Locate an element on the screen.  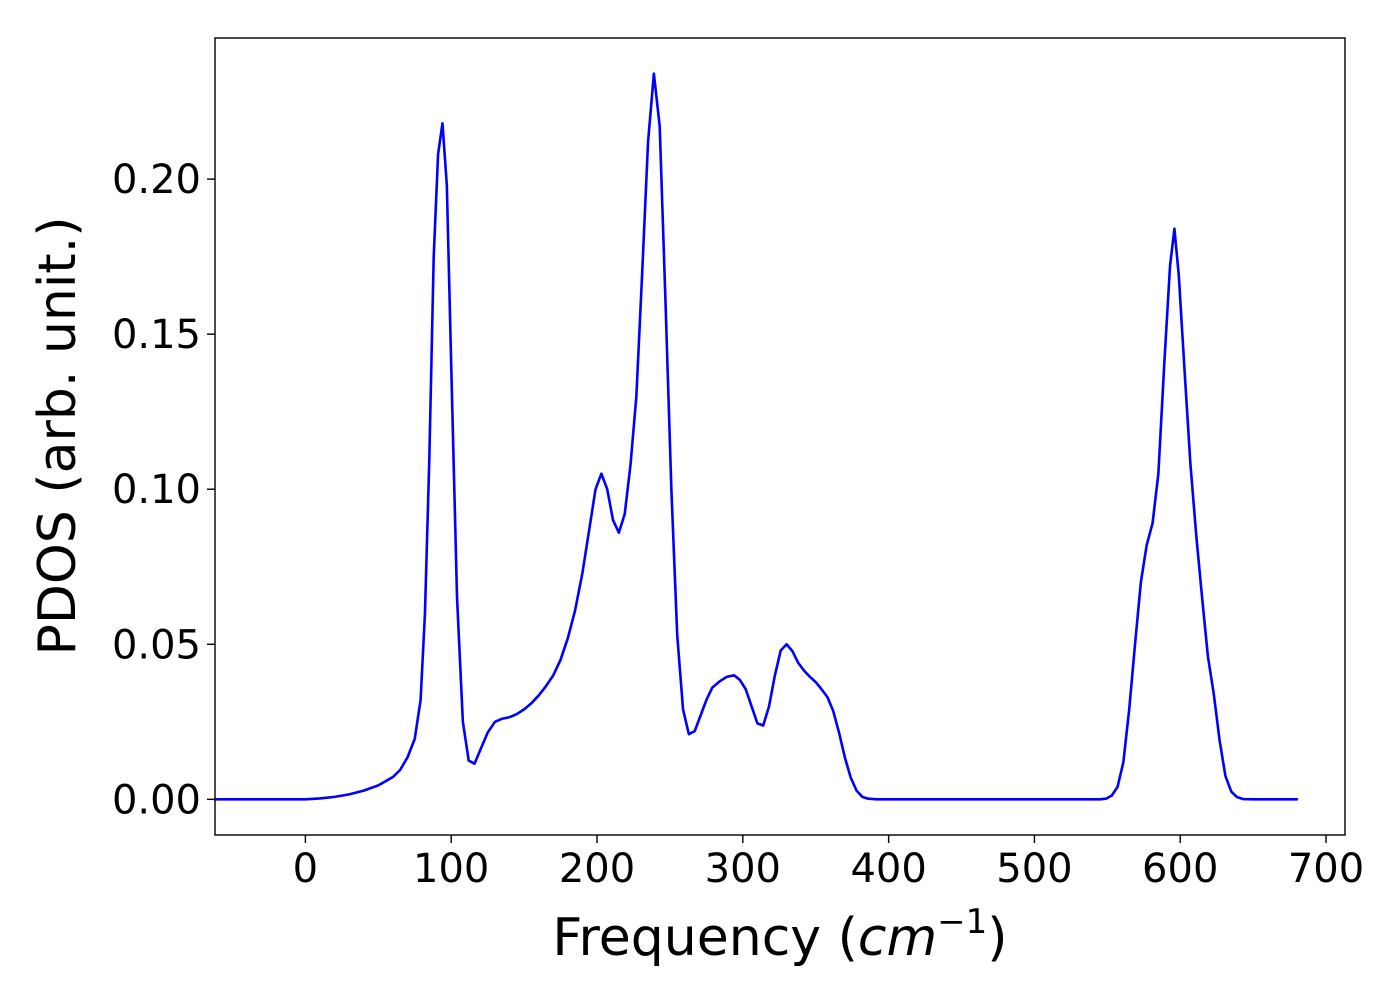
x-tick-label: 500 is located at coordinates (1034, 869).